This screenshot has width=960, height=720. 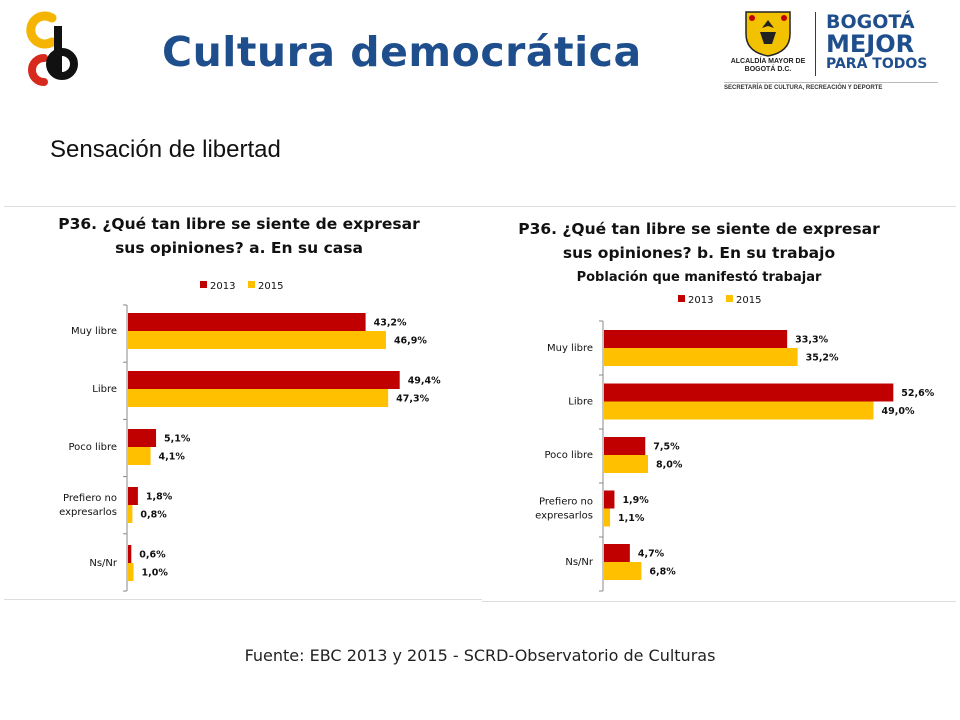 What do you see at coordinates (898, 411) in the screenshot?
I see `data-label-2015: 49,0%` at bounding box center [898, 411].